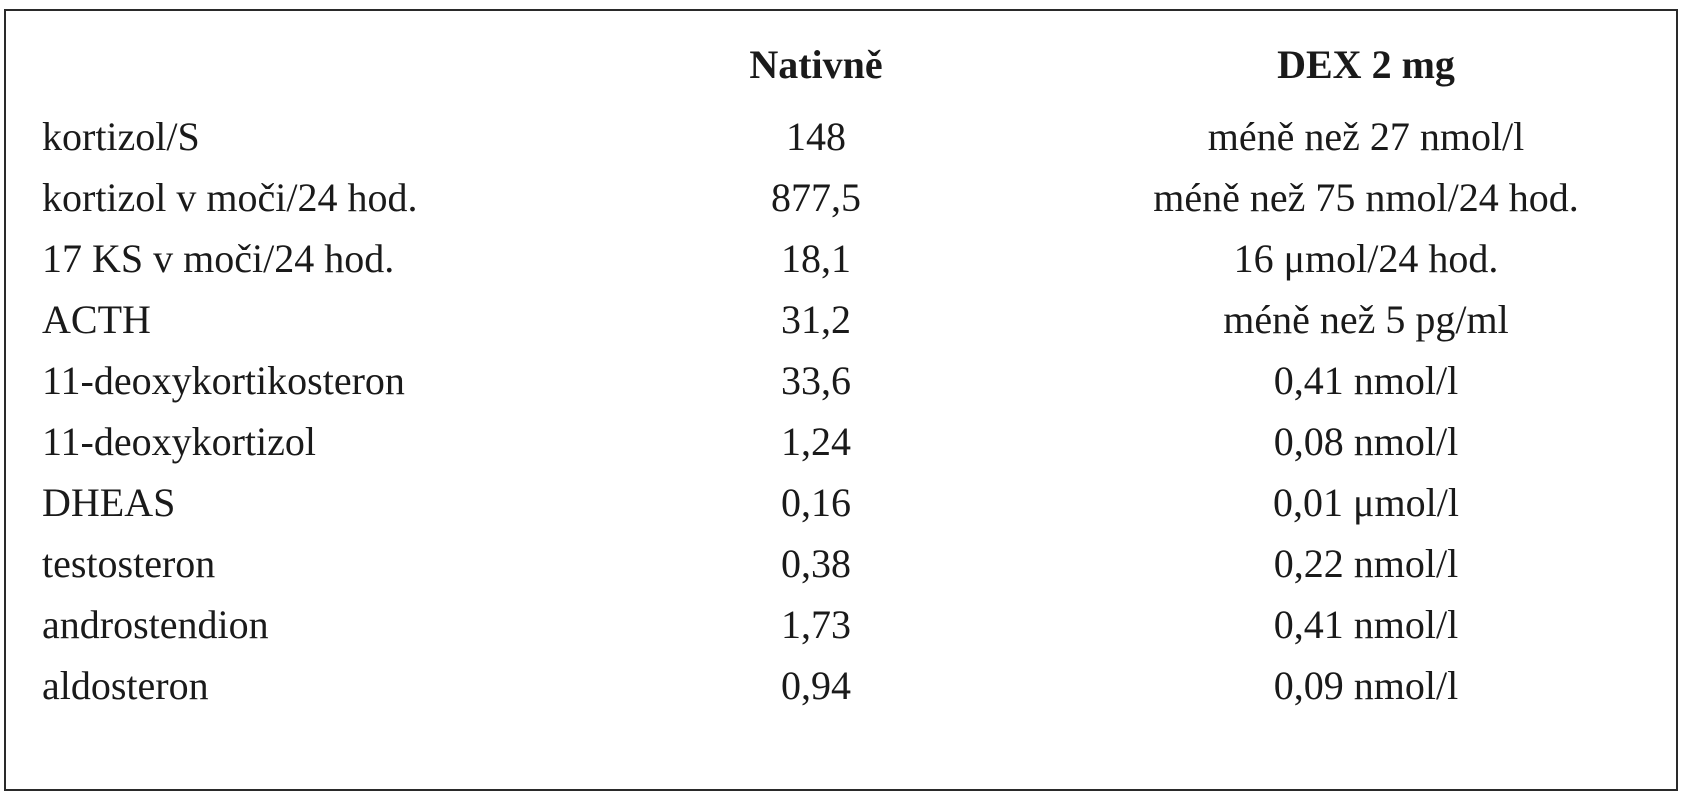 The image size is (1685, 800). Describe the element at coordinates (223, 380) in the screenshot. I see `row-name: 11-deoxykortikosteron` at that location.